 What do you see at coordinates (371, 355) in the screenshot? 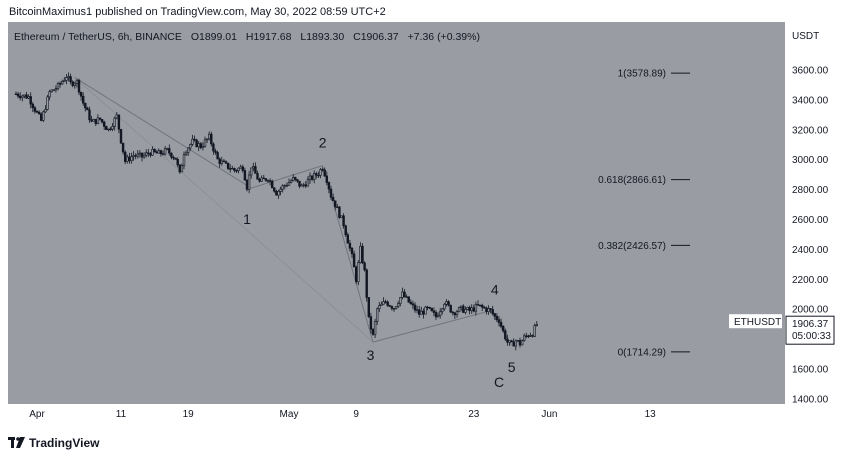
I see `wave-label: 3` at bounding box center [371, 355].